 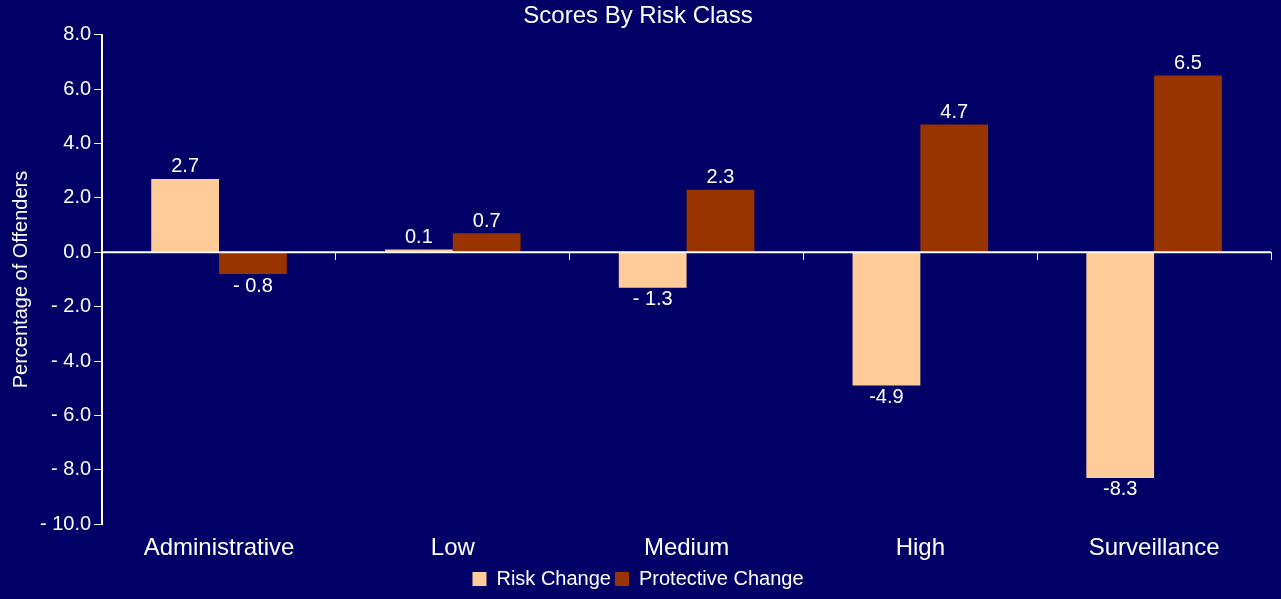 I want to click on y-tick-label: - 4.0, so click(x=71, y=359).